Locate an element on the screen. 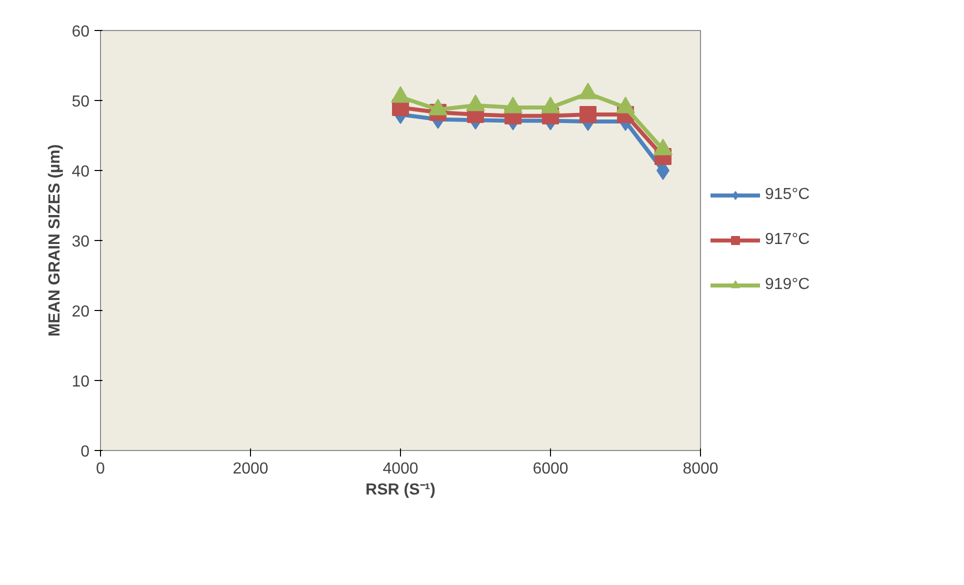 The width and height of the screenshot is (964, 585). point is located at coordinates (588, 114).